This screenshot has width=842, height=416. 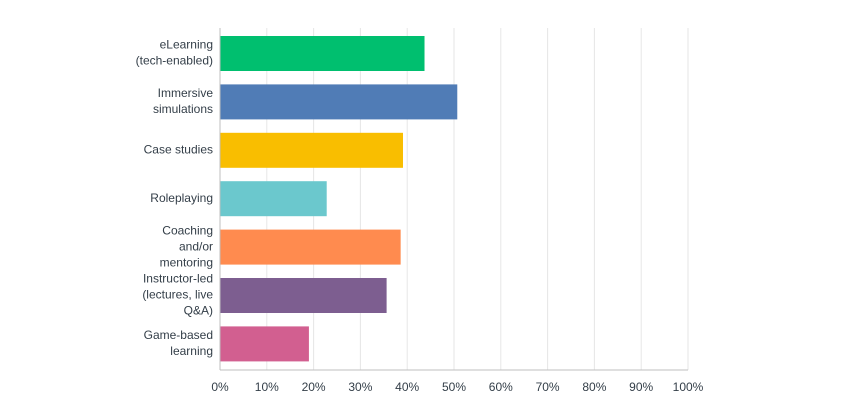 I want to click on category-label-7: Game-based learning, so click(x=178, y=343).